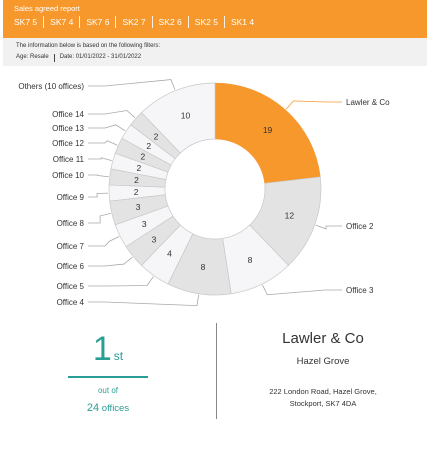  What do you see at coordinates (100, 57) in the screenshot?
I see `filter-date: Date: 01/01/2022 - 31/01/2022` at bounding box center [100, 57].